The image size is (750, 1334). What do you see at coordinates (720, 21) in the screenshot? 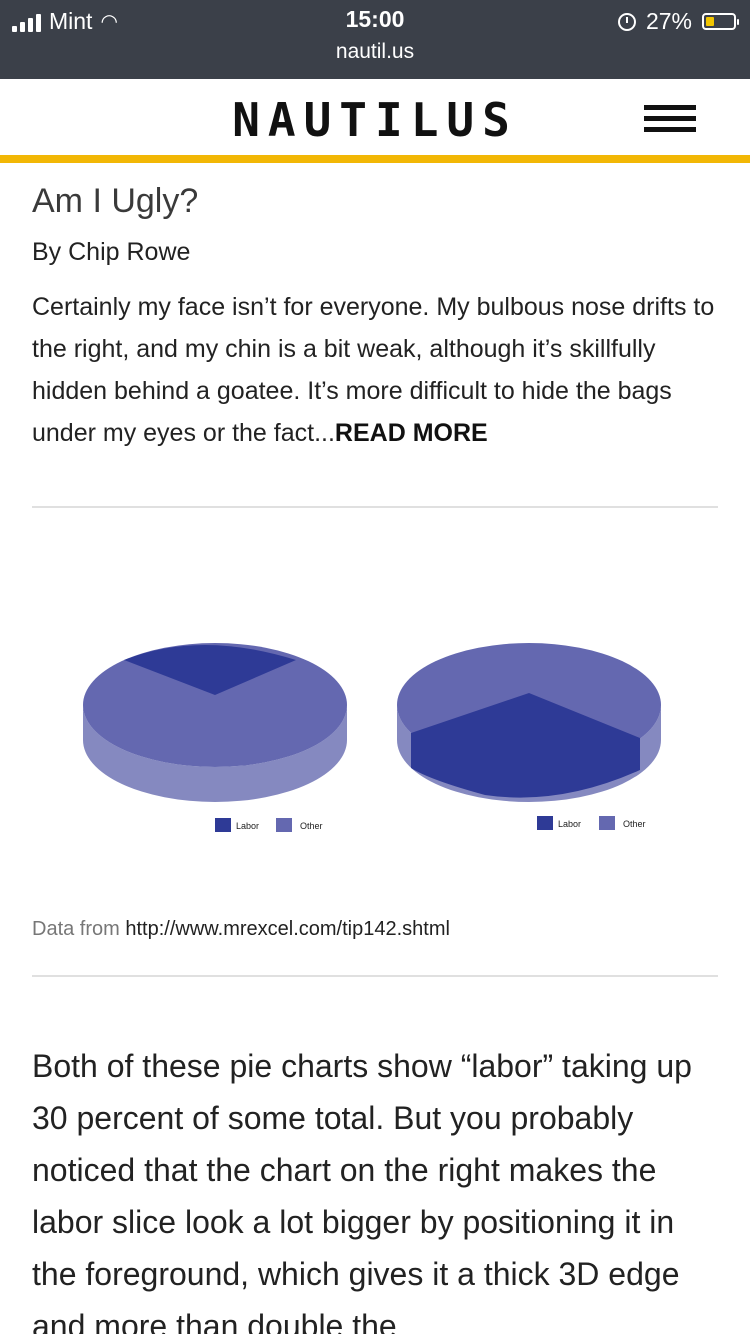
I see `battery-icon` at bounding box center [720, 21].